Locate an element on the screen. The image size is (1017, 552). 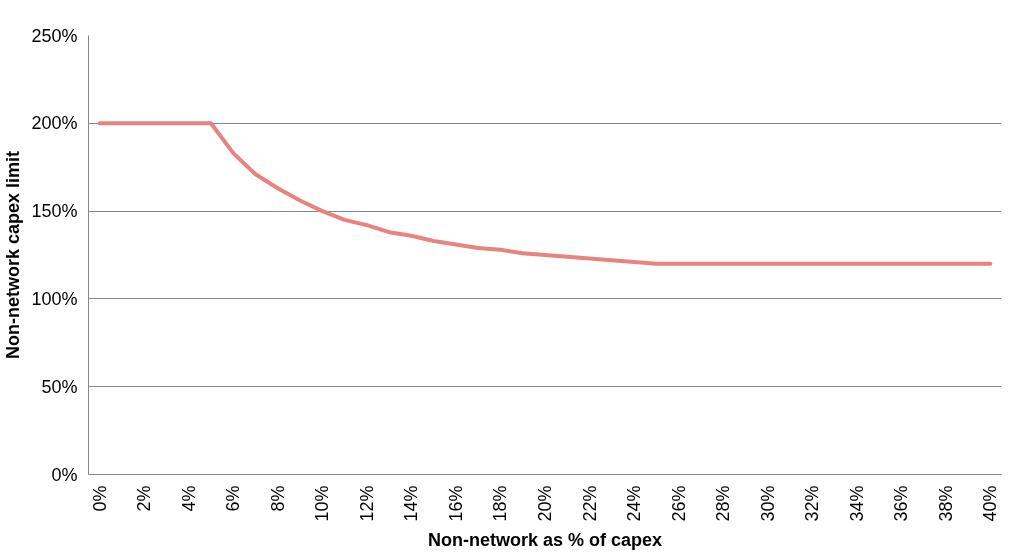
x-tick-label: 12% is located at coordinates (366, 503).